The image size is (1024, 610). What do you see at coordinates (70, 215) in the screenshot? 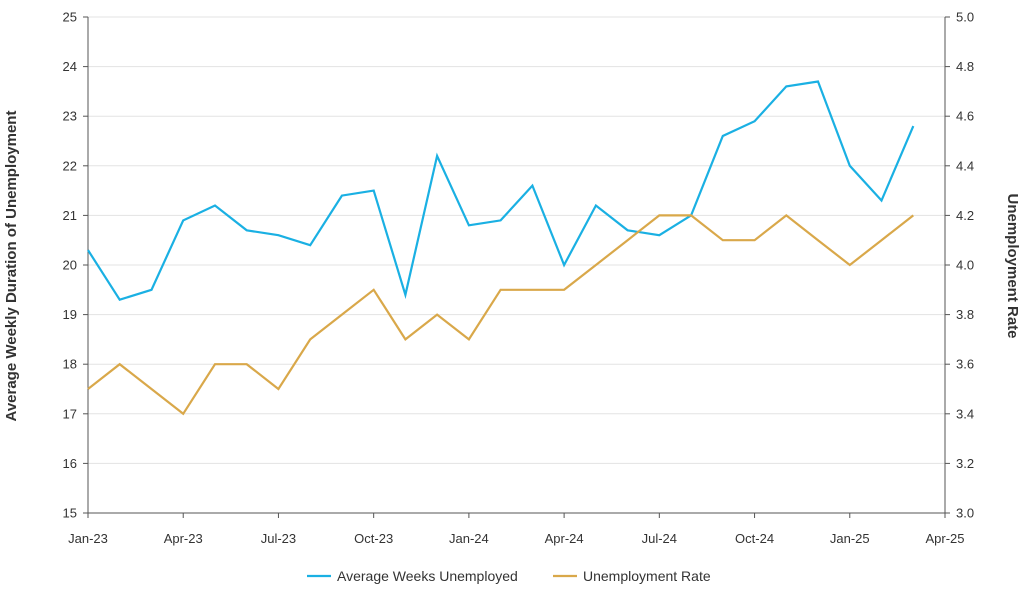
I see `left-tick-label: 21` at bounding box center [70, 215].